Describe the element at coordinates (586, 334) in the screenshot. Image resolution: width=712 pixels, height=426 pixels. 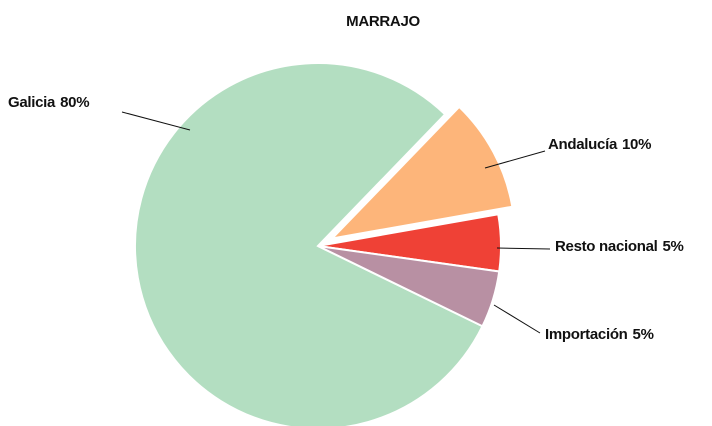
I see `slice-category: Importación` at that location.